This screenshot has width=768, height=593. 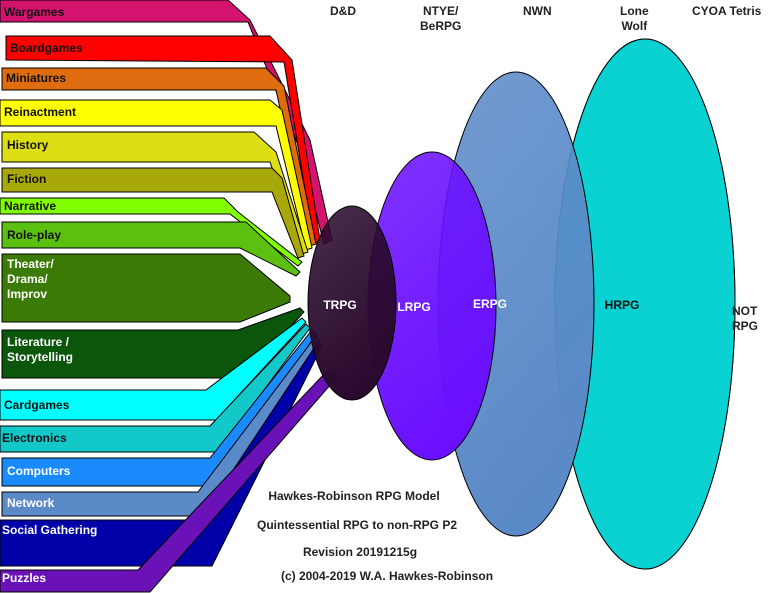 I want to click on band-history, so click(x=155, y=193).